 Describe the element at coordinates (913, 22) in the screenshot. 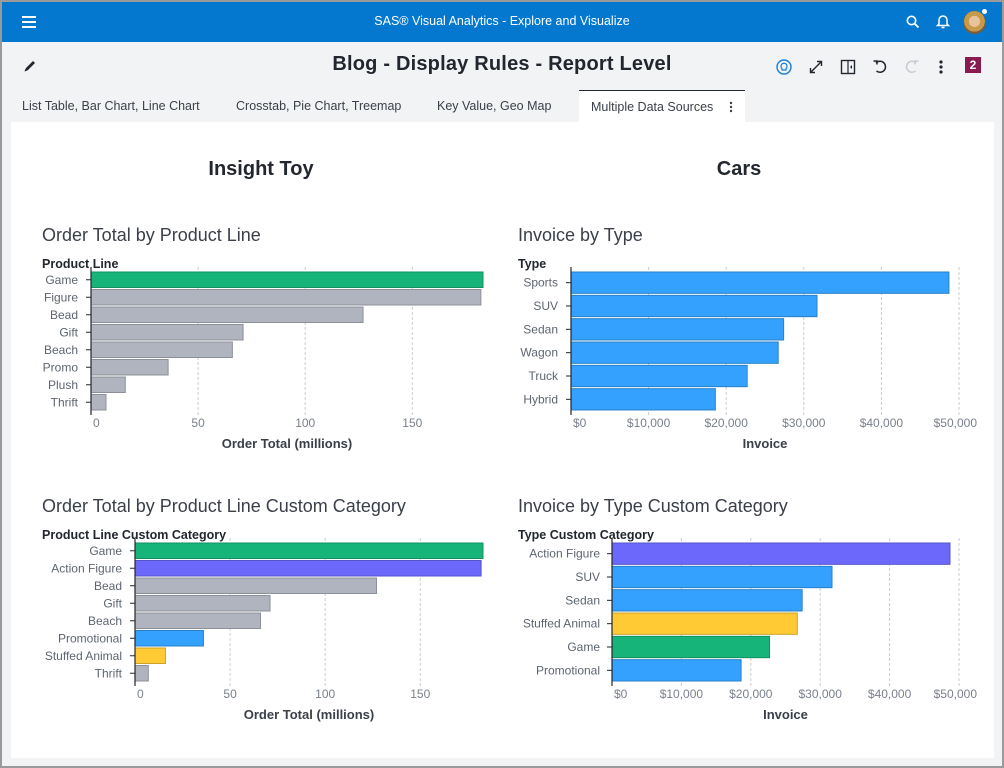

I see `search-icon` at that location.